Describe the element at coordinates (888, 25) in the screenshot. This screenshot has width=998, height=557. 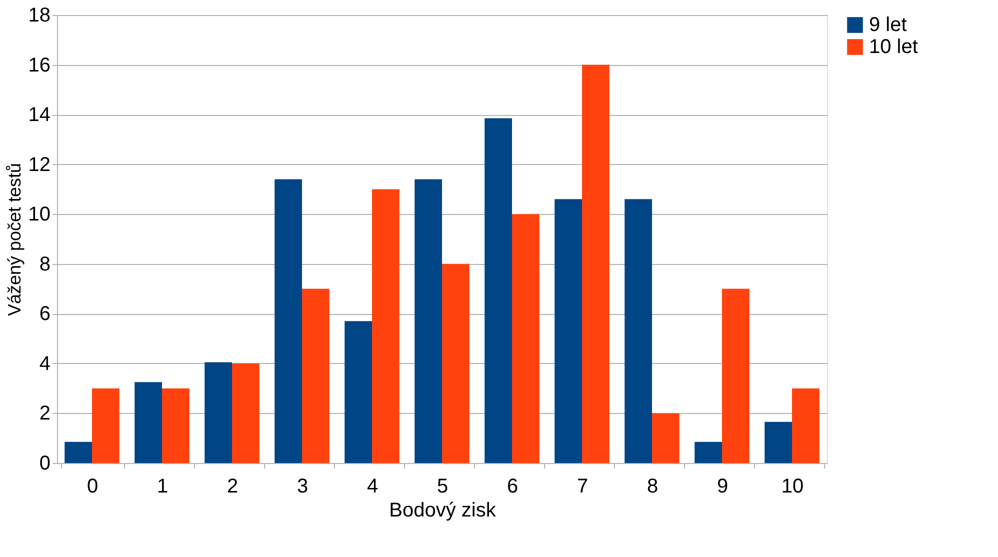
I see `legend-label: 9 let` at that location.